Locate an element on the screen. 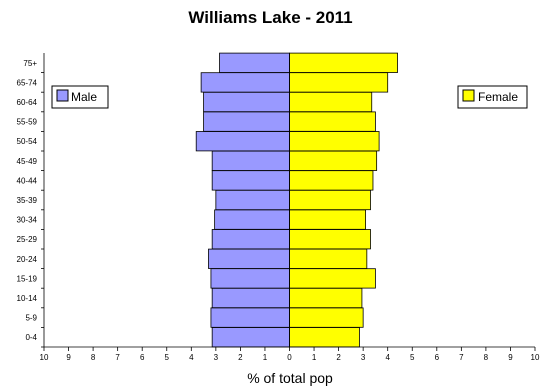 Image resolution: width=541 pixels, height=390 pixels. legend-male: Male is located at coordinates (80, 97).